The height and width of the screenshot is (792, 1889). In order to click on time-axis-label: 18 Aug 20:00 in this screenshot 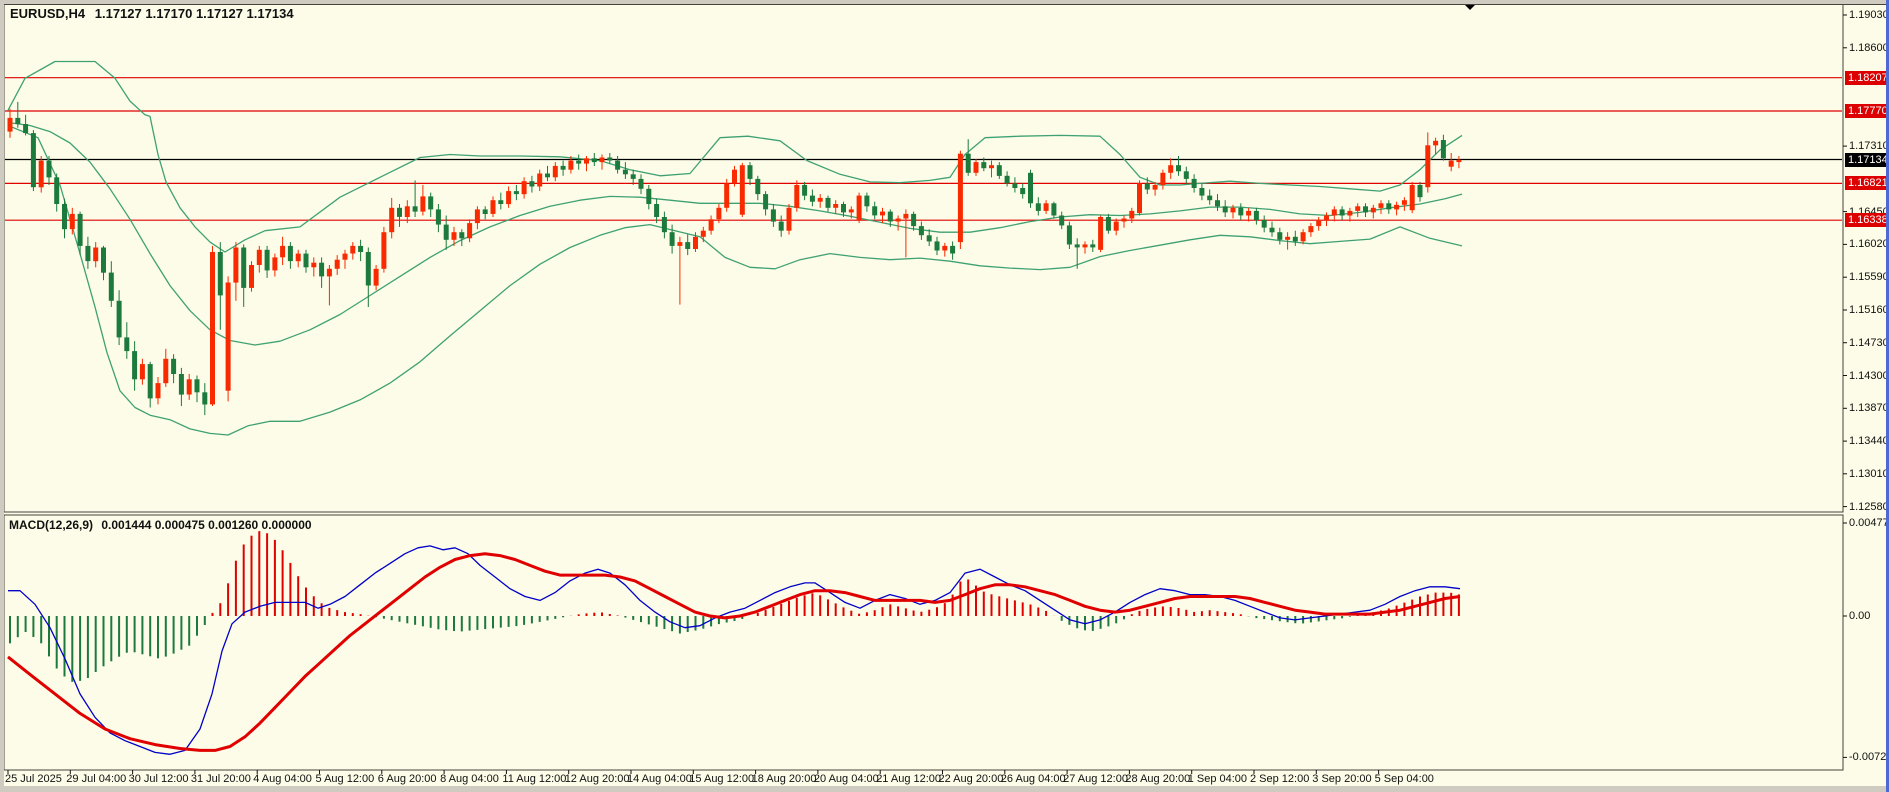, I will do `click(784, 779)`.